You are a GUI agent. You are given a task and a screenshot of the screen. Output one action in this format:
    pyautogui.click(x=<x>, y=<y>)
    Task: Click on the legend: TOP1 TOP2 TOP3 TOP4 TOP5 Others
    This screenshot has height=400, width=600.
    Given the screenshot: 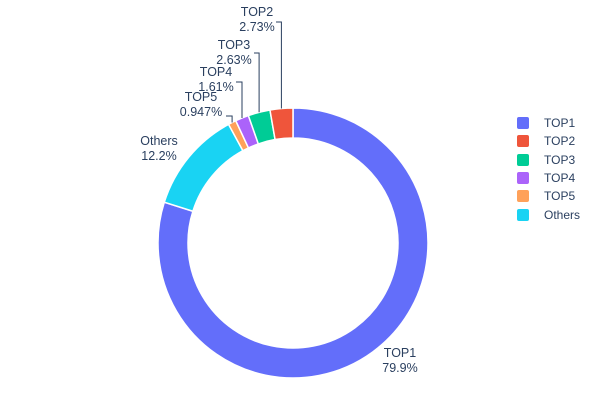 What is the action you would take?
    pyautogui.click(x=548, y=169)
    